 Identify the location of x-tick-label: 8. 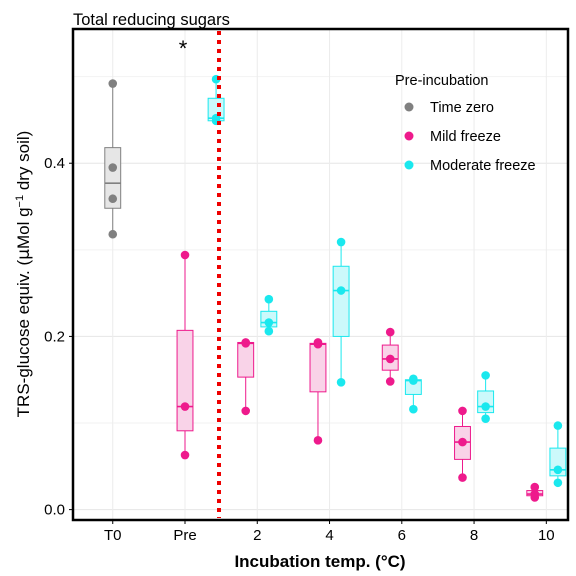
(474, 535).